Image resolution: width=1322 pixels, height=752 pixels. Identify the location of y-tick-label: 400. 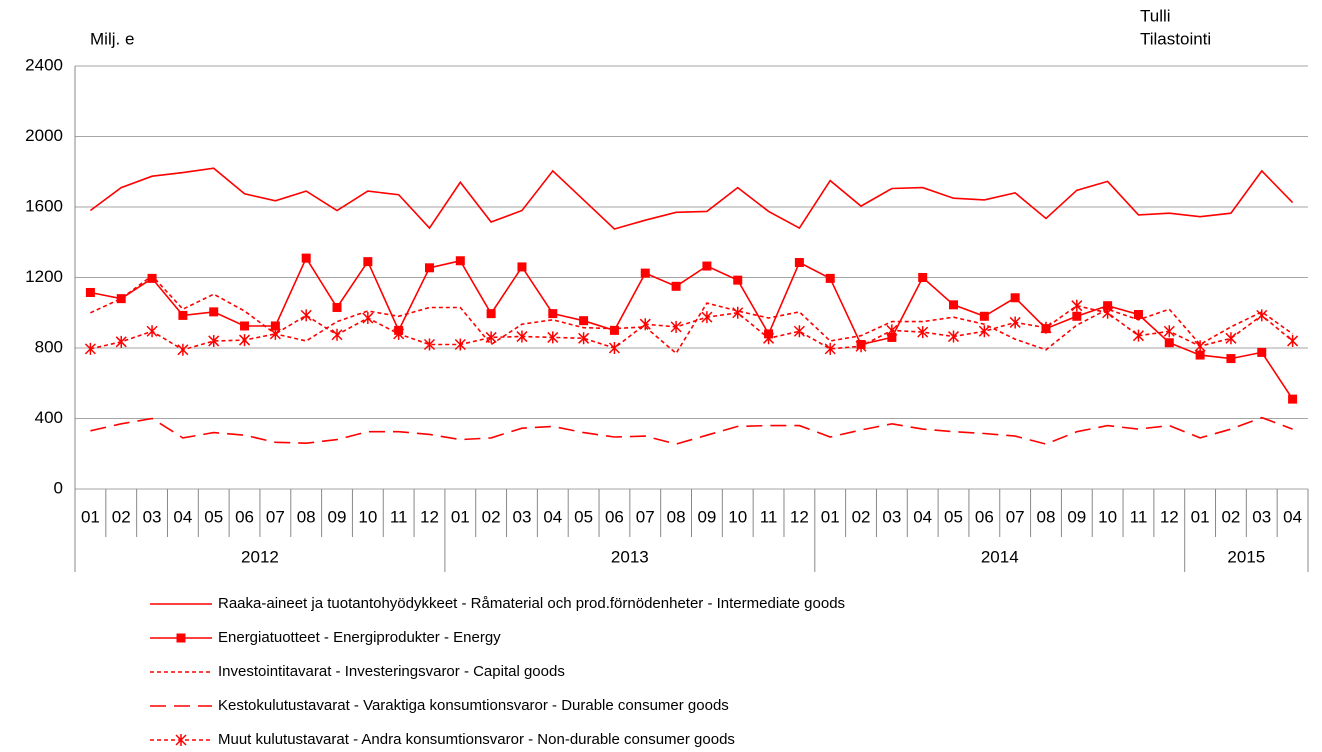
(49, 417).